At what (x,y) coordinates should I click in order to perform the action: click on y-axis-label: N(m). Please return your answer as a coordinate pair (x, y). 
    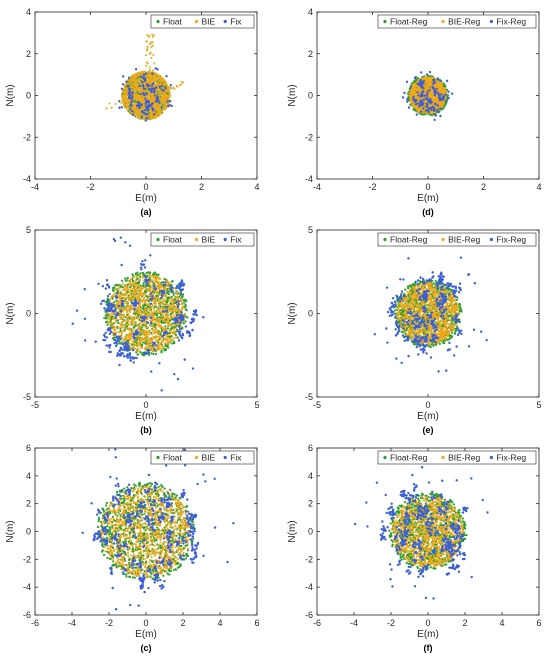
    Looking at the image, I should click on (10, 95).